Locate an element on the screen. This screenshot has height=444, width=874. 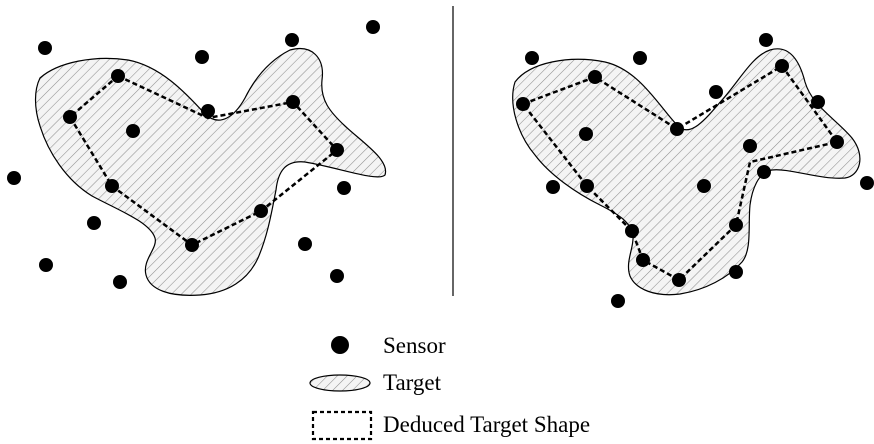
legend-deduced-label: Deduced Target Shape is located at coordinates (486, 424).